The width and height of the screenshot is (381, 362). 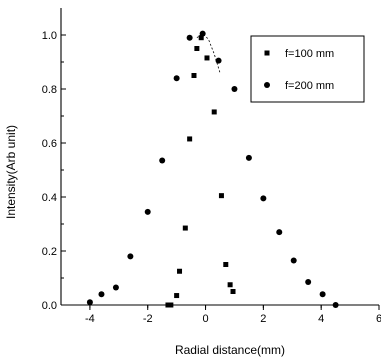 I want to click on legend-item-f200: f=200 mm, so click(x=299, y=86).